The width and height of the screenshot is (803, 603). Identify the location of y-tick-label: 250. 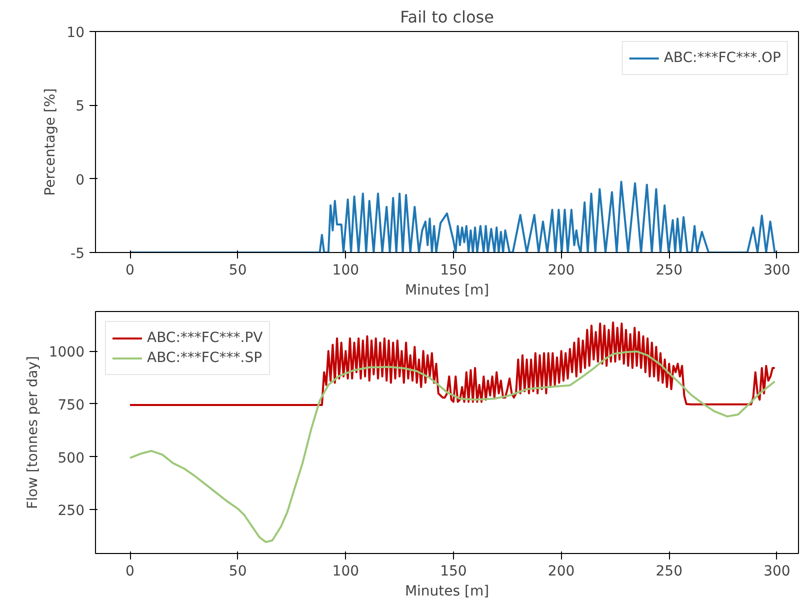
(71, 511).